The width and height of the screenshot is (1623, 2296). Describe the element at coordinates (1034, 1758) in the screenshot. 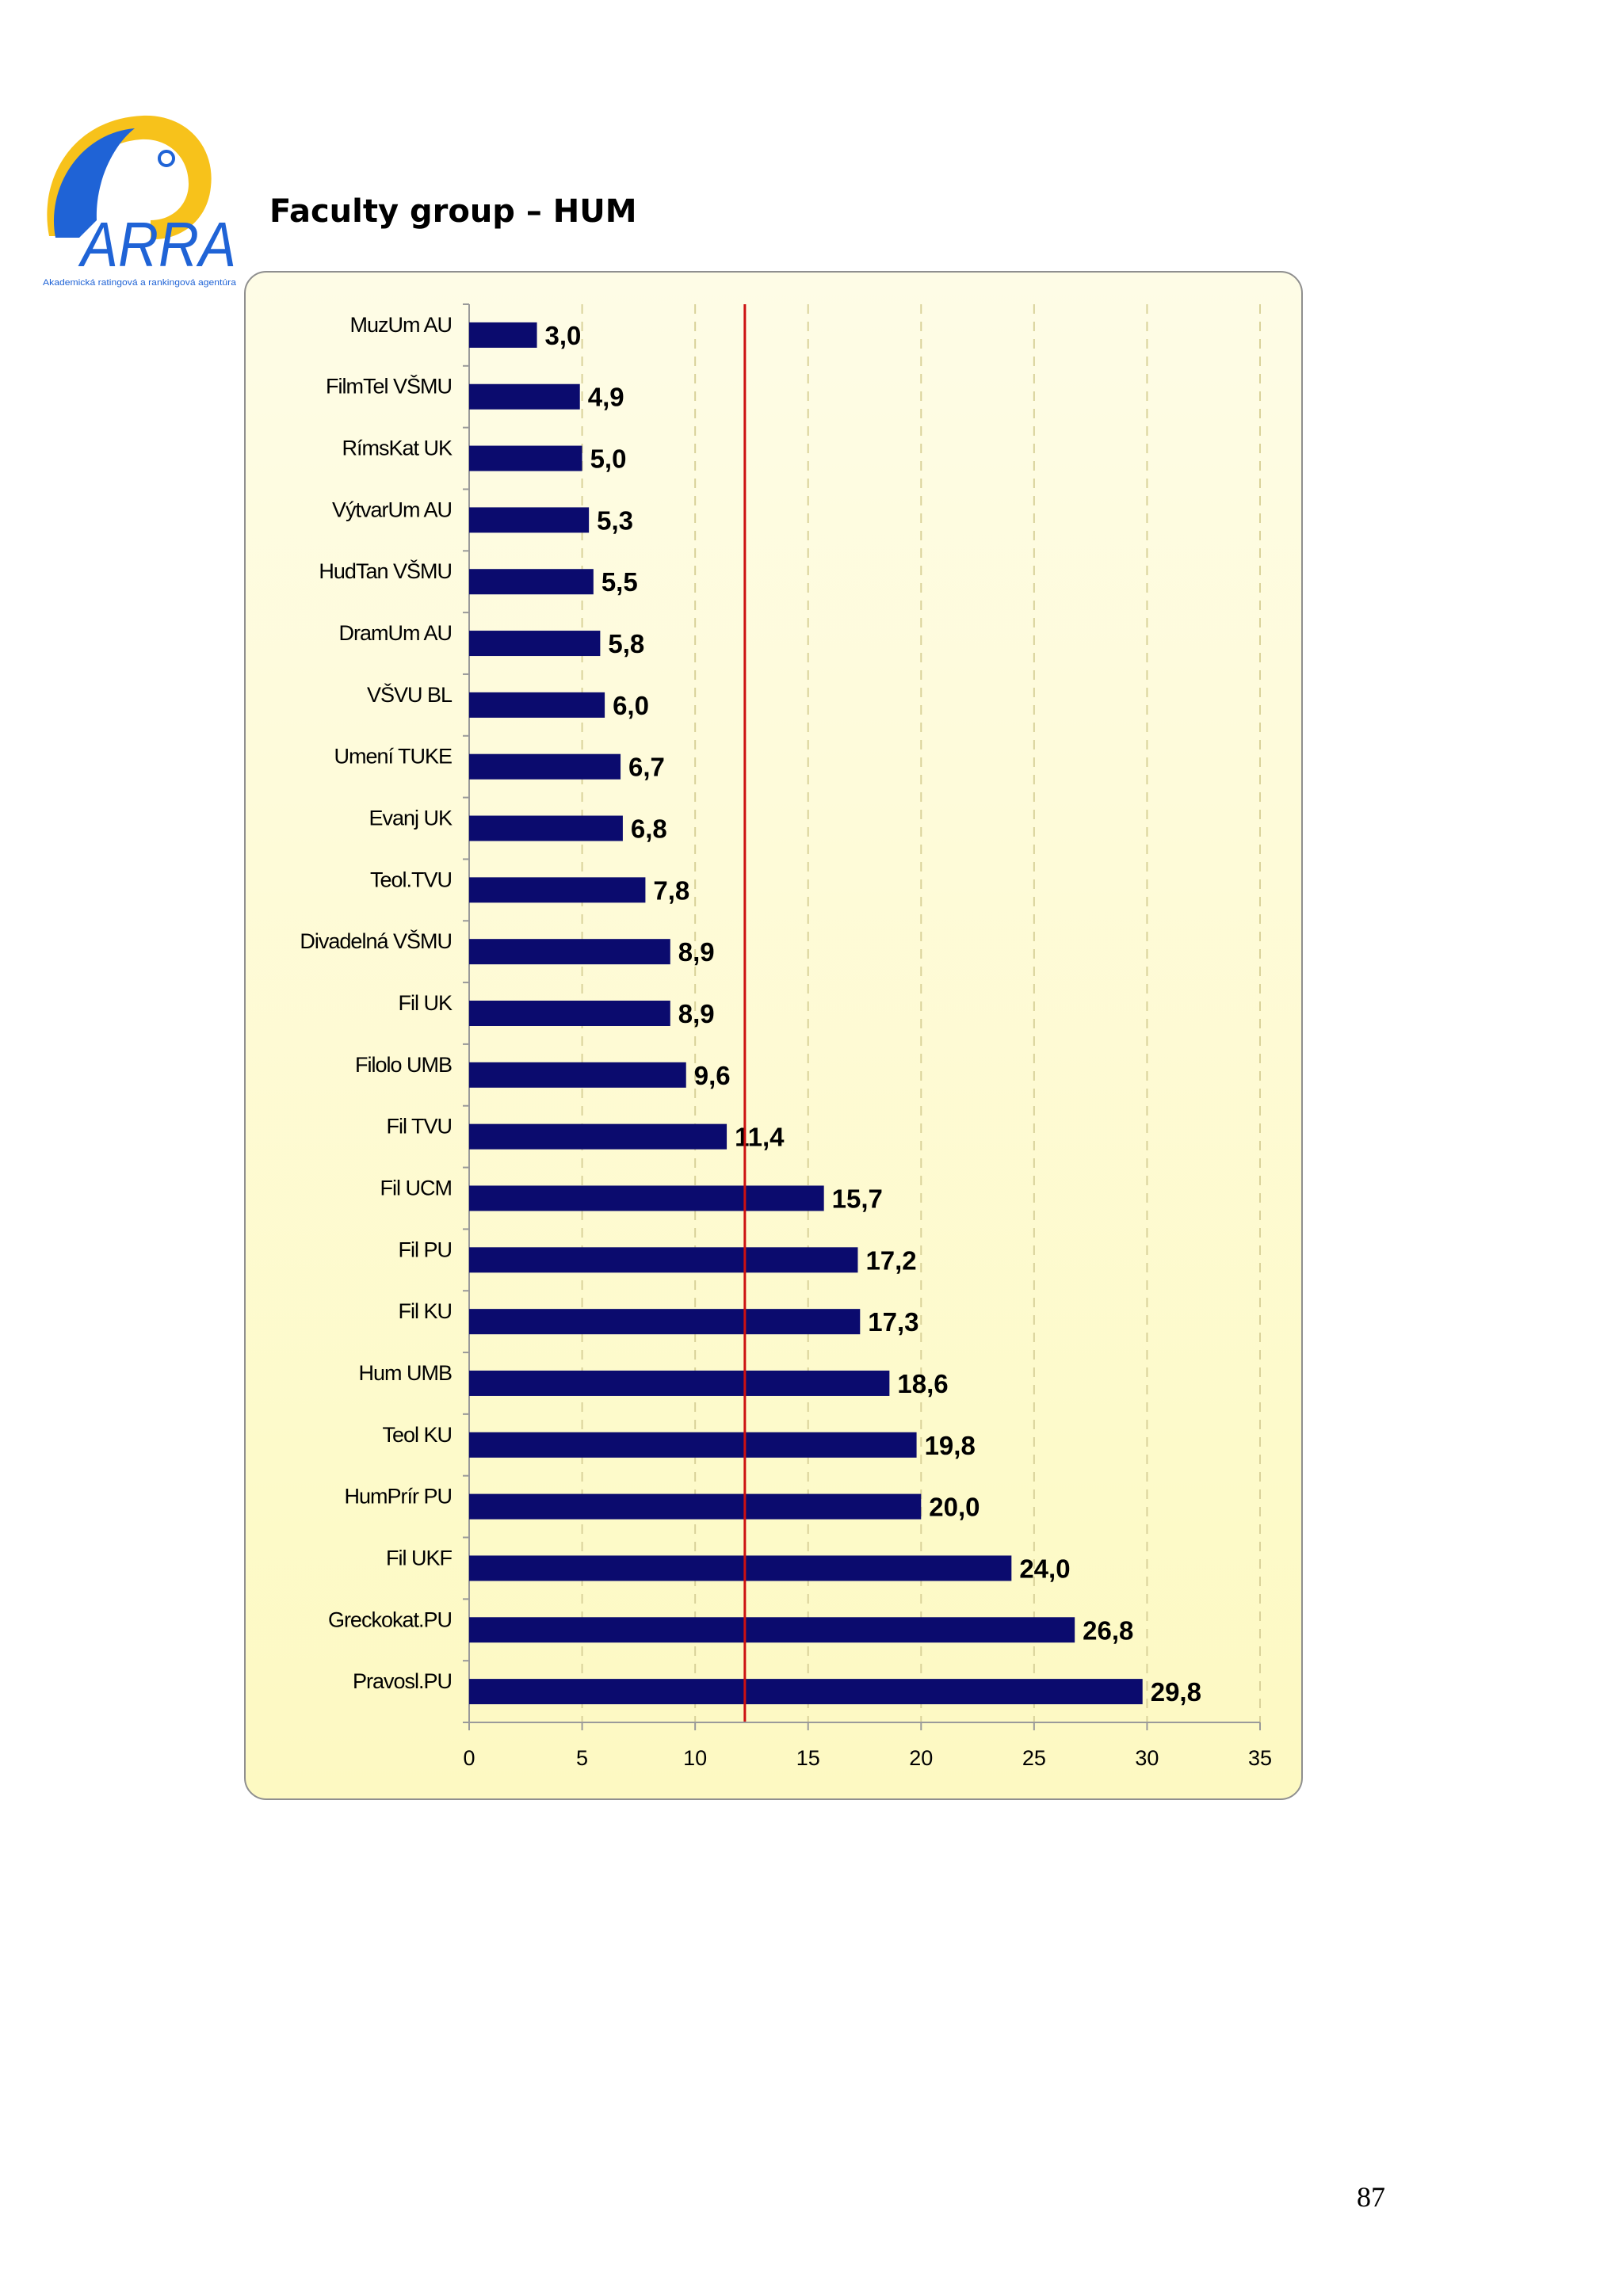

I see `x-tick-label: 25` at that location.